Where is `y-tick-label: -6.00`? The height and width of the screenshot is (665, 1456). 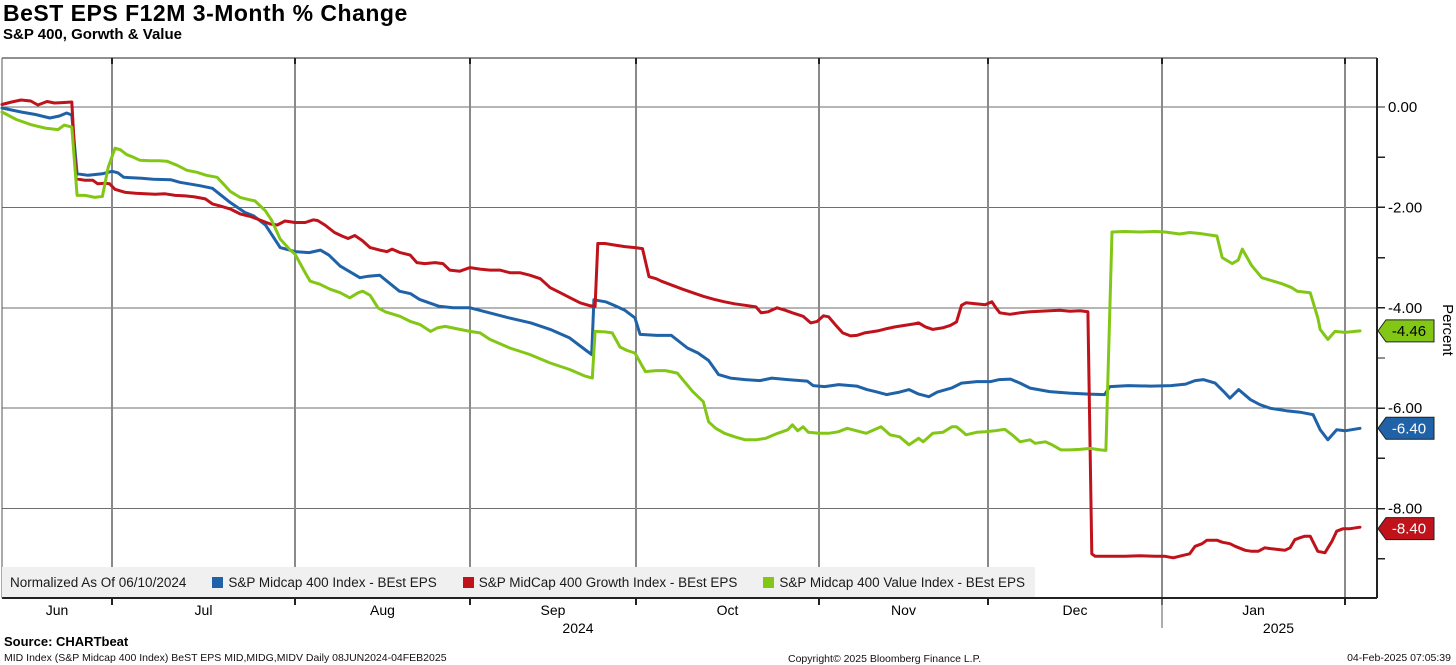
y-tick-label: -6.00 is located at coordinates (1405, 408).